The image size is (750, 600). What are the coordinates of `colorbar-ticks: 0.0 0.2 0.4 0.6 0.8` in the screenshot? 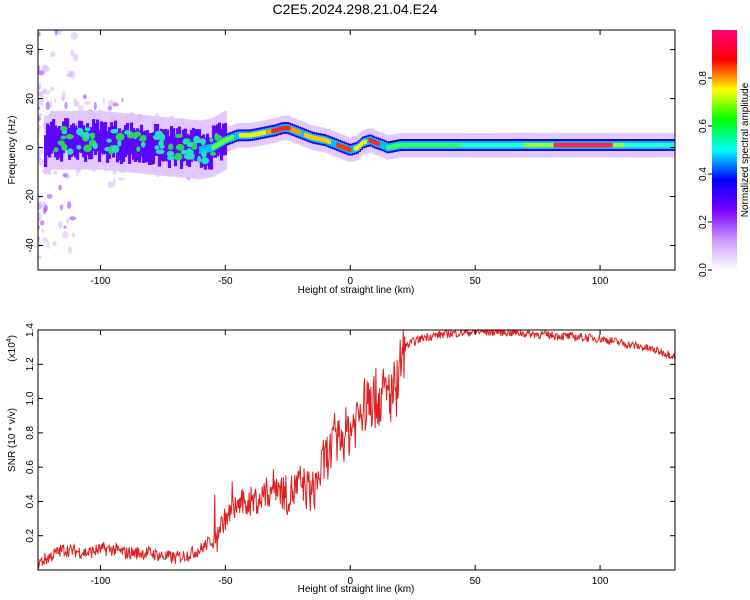 It's located at (705, 174).